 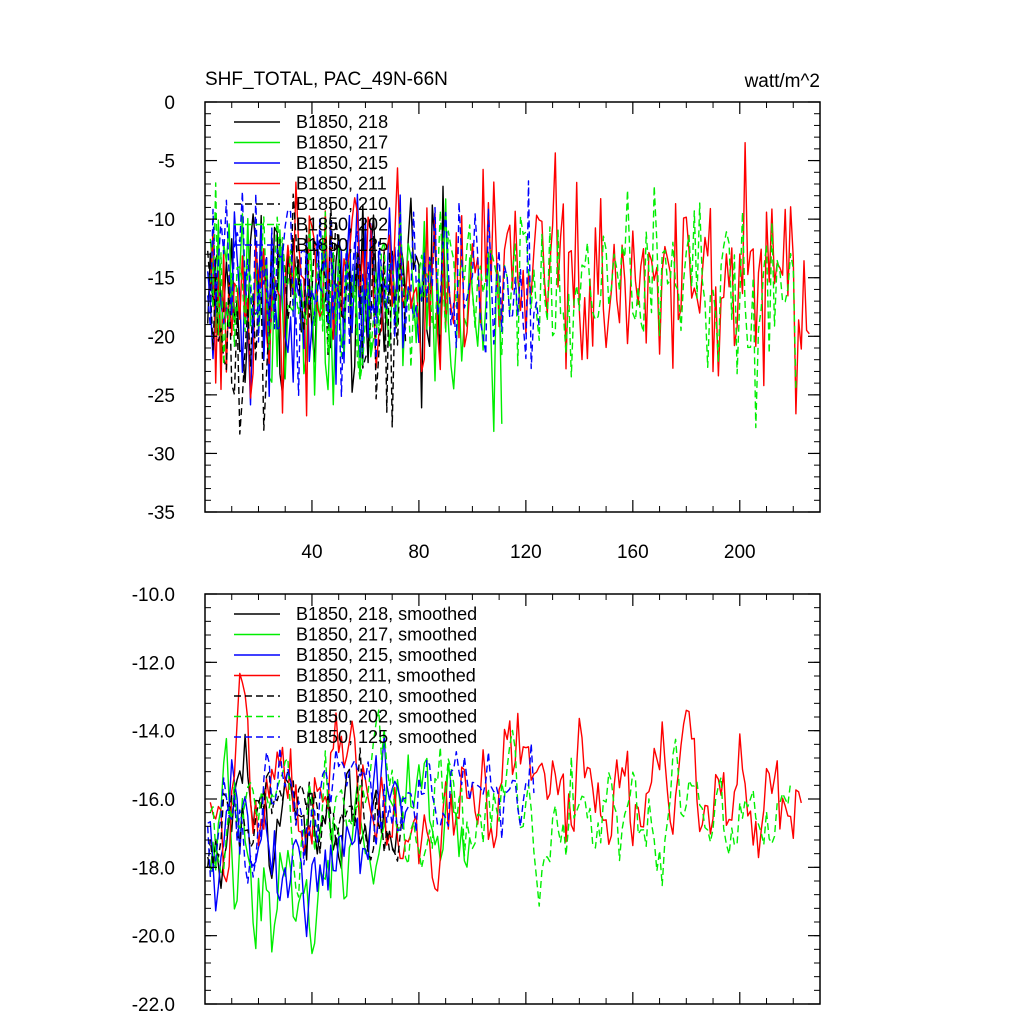 What do you see at coordinates (166, 162) in the screenshot?
I see `top-y-tick-label: -5` at bounding box center [166, 162].